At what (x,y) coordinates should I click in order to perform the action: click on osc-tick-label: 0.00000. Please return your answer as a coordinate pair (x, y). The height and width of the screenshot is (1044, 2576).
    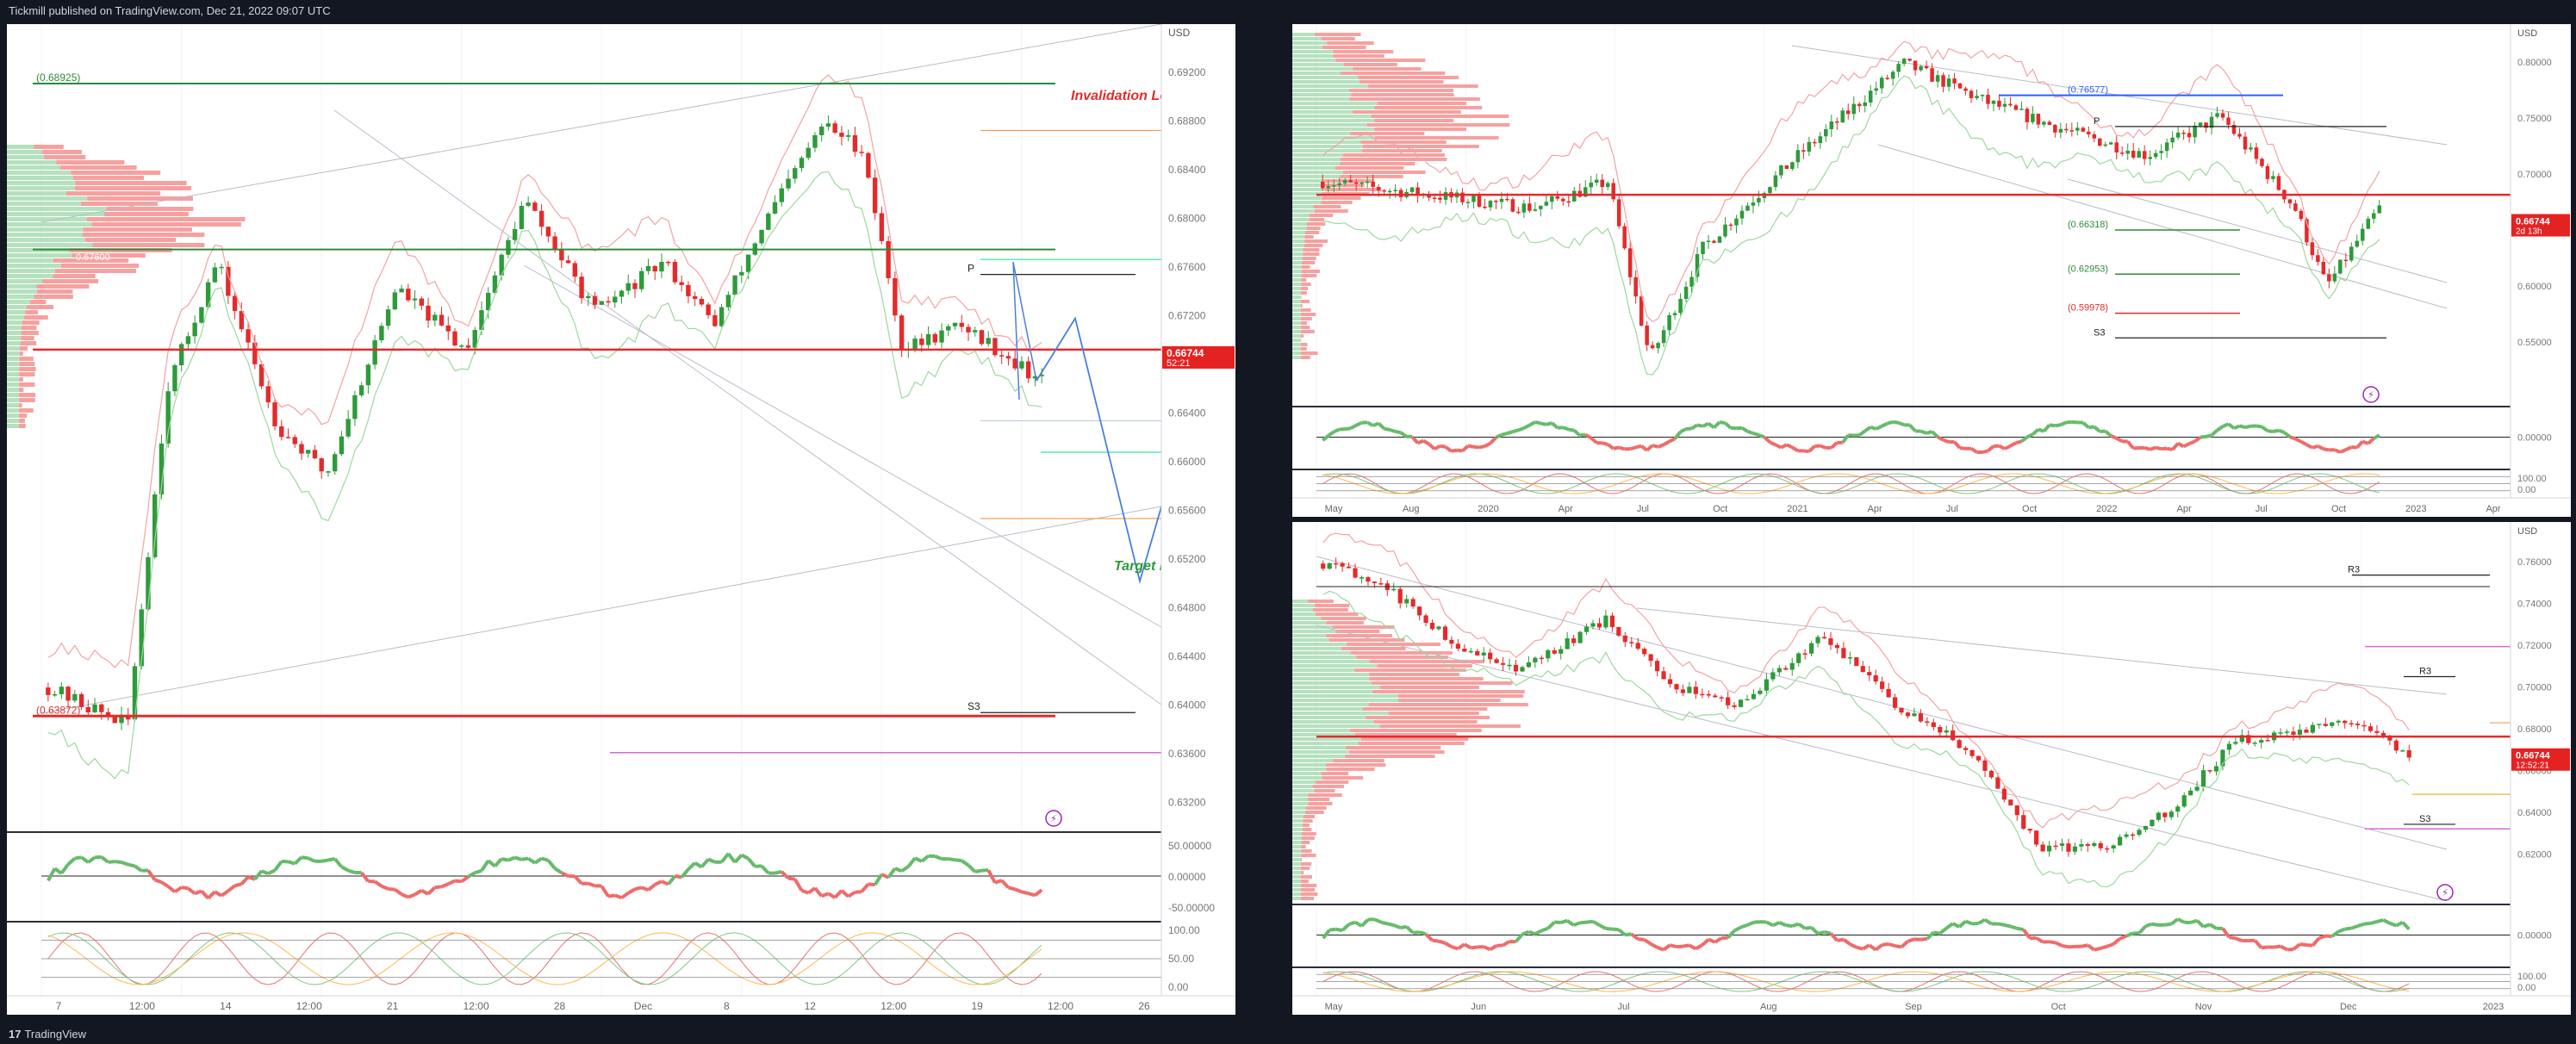
    Looking at the image, I should click on (2535, 936).